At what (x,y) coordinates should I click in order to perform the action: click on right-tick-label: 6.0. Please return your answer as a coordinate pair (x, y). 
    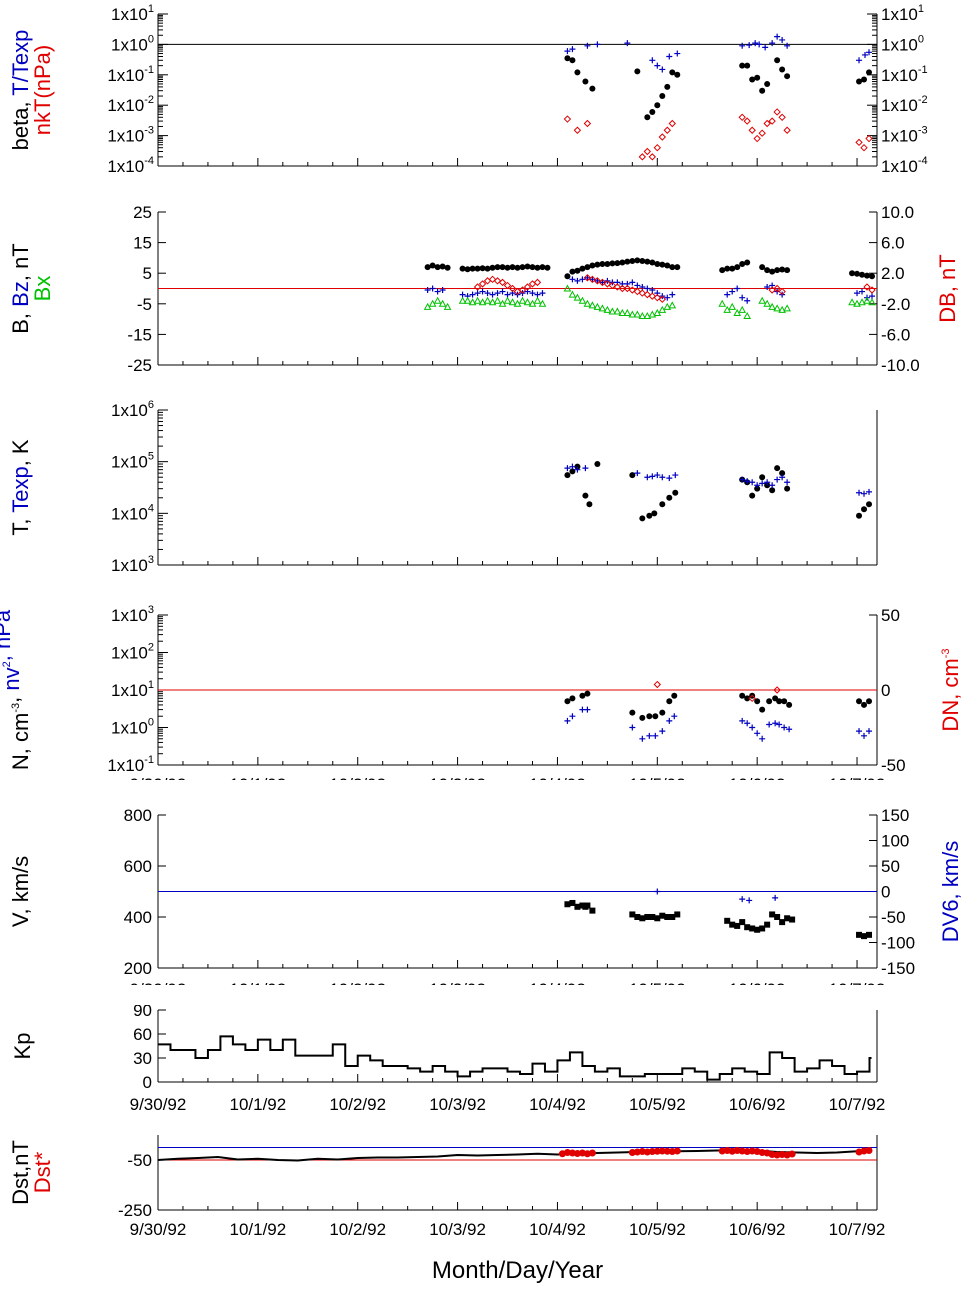
    Looking at the image, I should click on (893, 243).